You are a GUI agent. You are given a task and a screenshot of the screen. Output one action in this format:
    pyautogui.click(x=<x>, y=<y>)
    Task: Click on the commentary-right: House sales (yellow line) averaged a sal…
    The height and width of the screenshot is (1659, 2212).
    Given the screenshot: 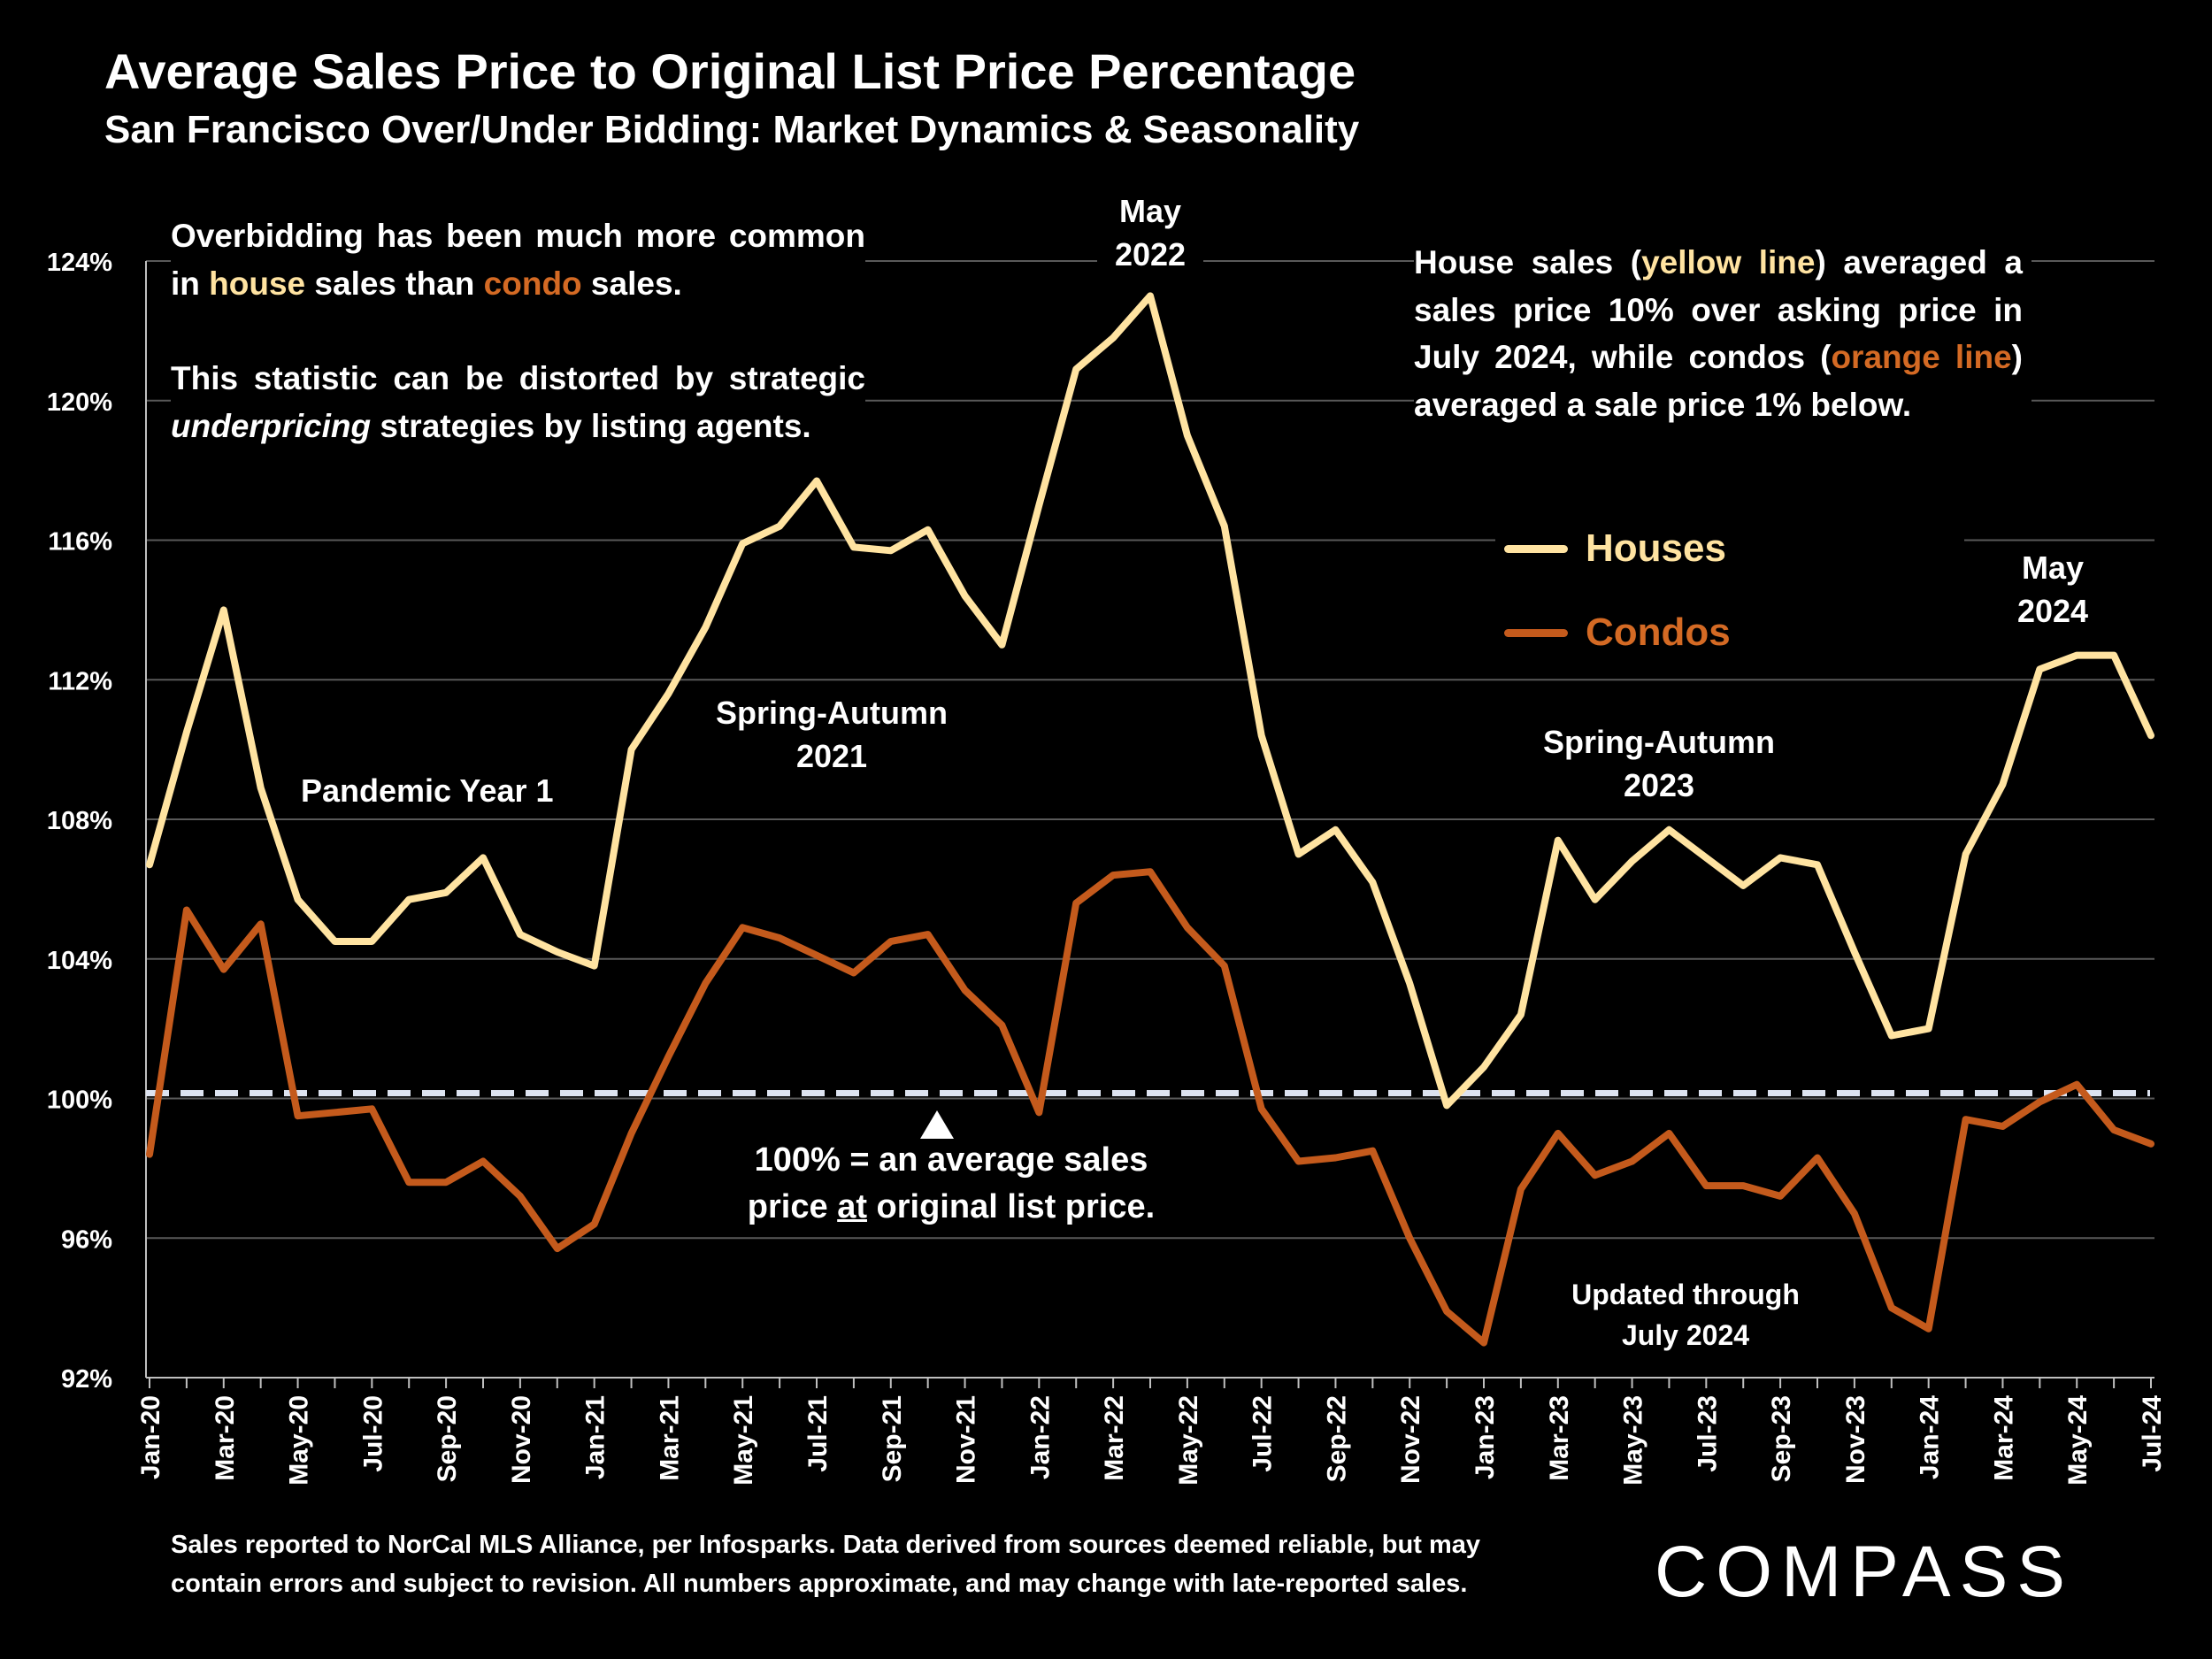 What is the action you would take?
    pyautogui.click(x=1723, y=334)
    